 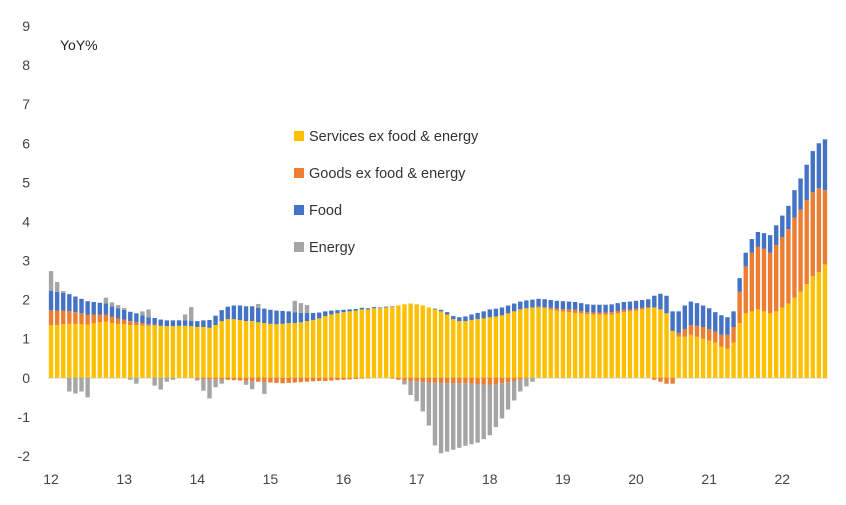 I want to click on x-tick-label-1: 13, so click(x=124, y=479).